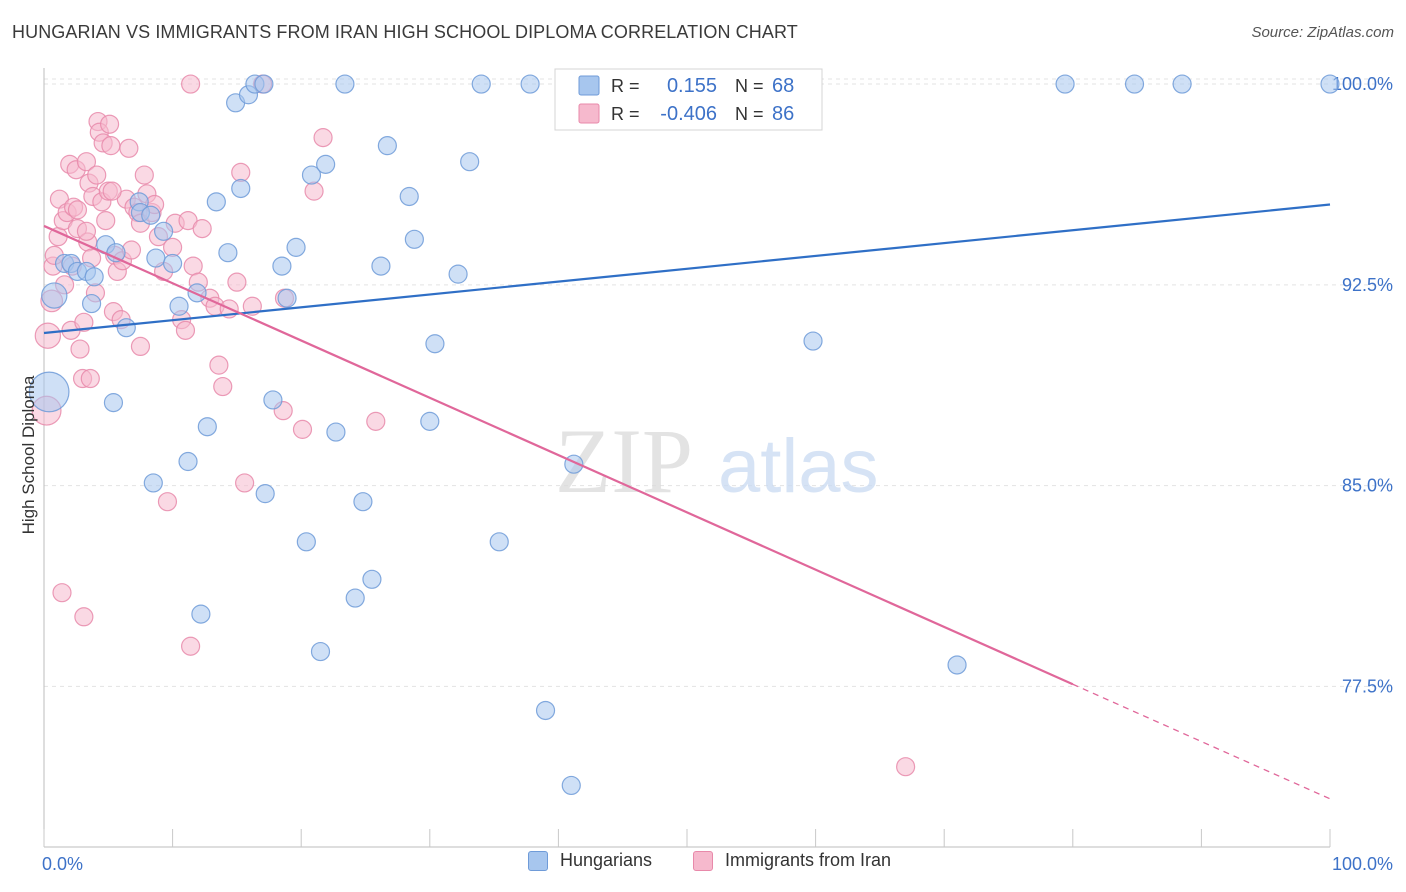 The image size is (1406, 892). What do you see at coordinates (1201, 741) in the screenshot?
I see `iran-trendline-extension` at bounding box center [1201, 741].